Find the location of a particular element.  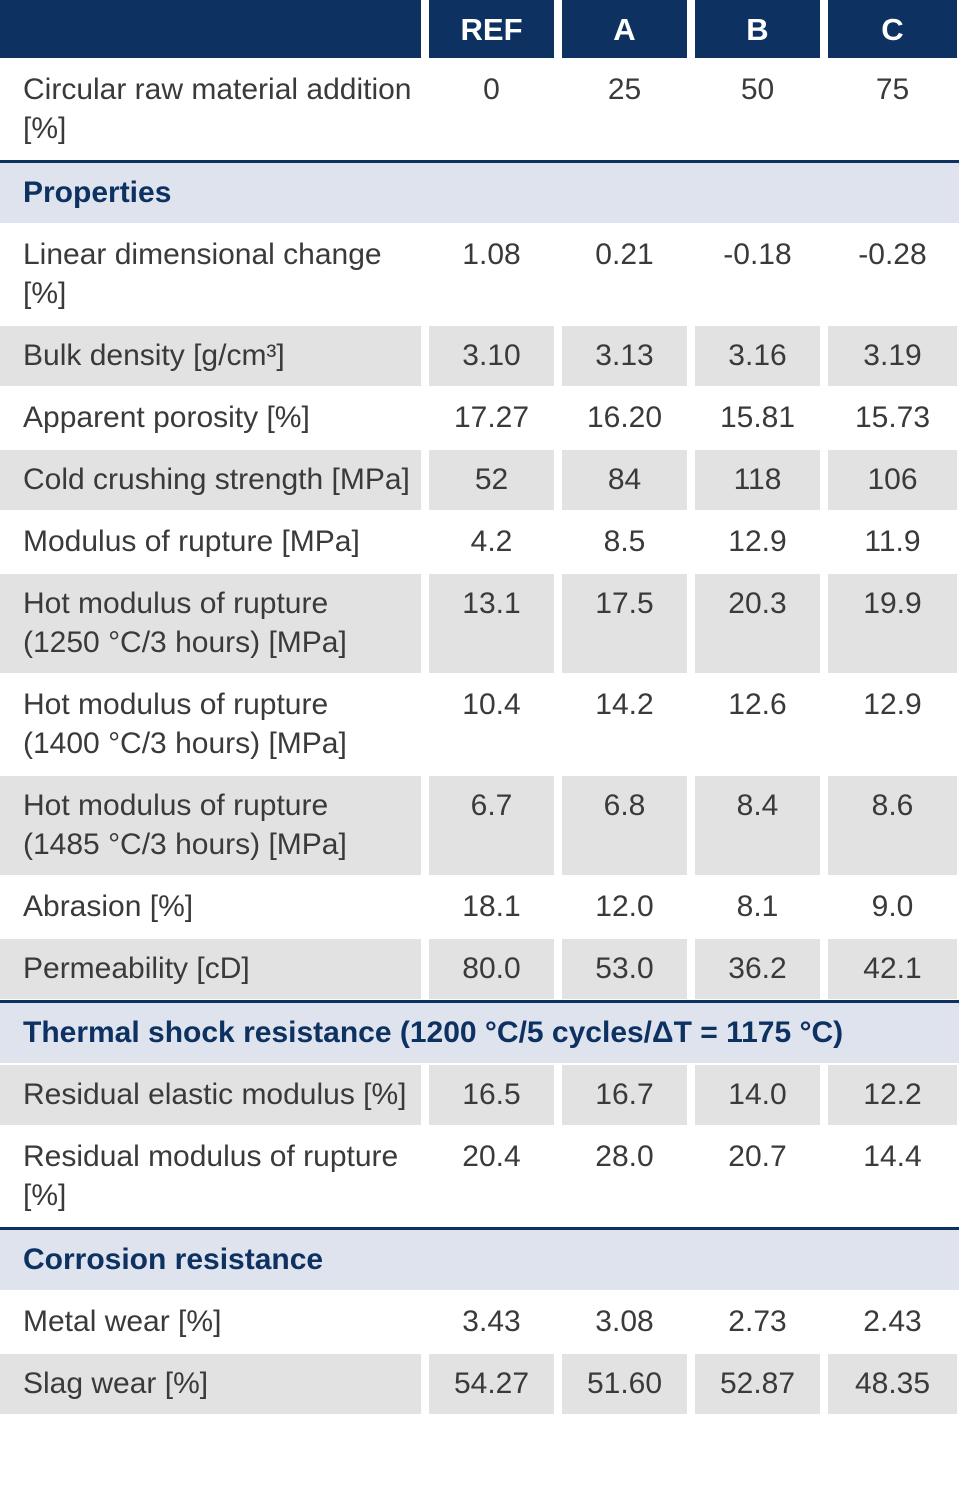

data-row: Abrasion [%] 18.1 12.0 8.1 9.0 is located at coordinates (479, 907).